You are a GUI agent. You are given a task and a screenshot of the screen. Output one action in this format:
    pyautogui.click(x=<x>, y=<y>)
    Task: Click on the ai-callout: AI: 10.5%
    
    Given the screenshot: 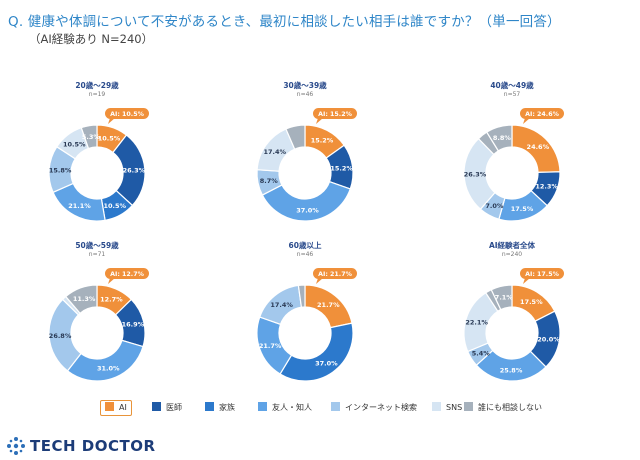 What is the action you would take?
    pyautogui.click(x=127, y=116)
    